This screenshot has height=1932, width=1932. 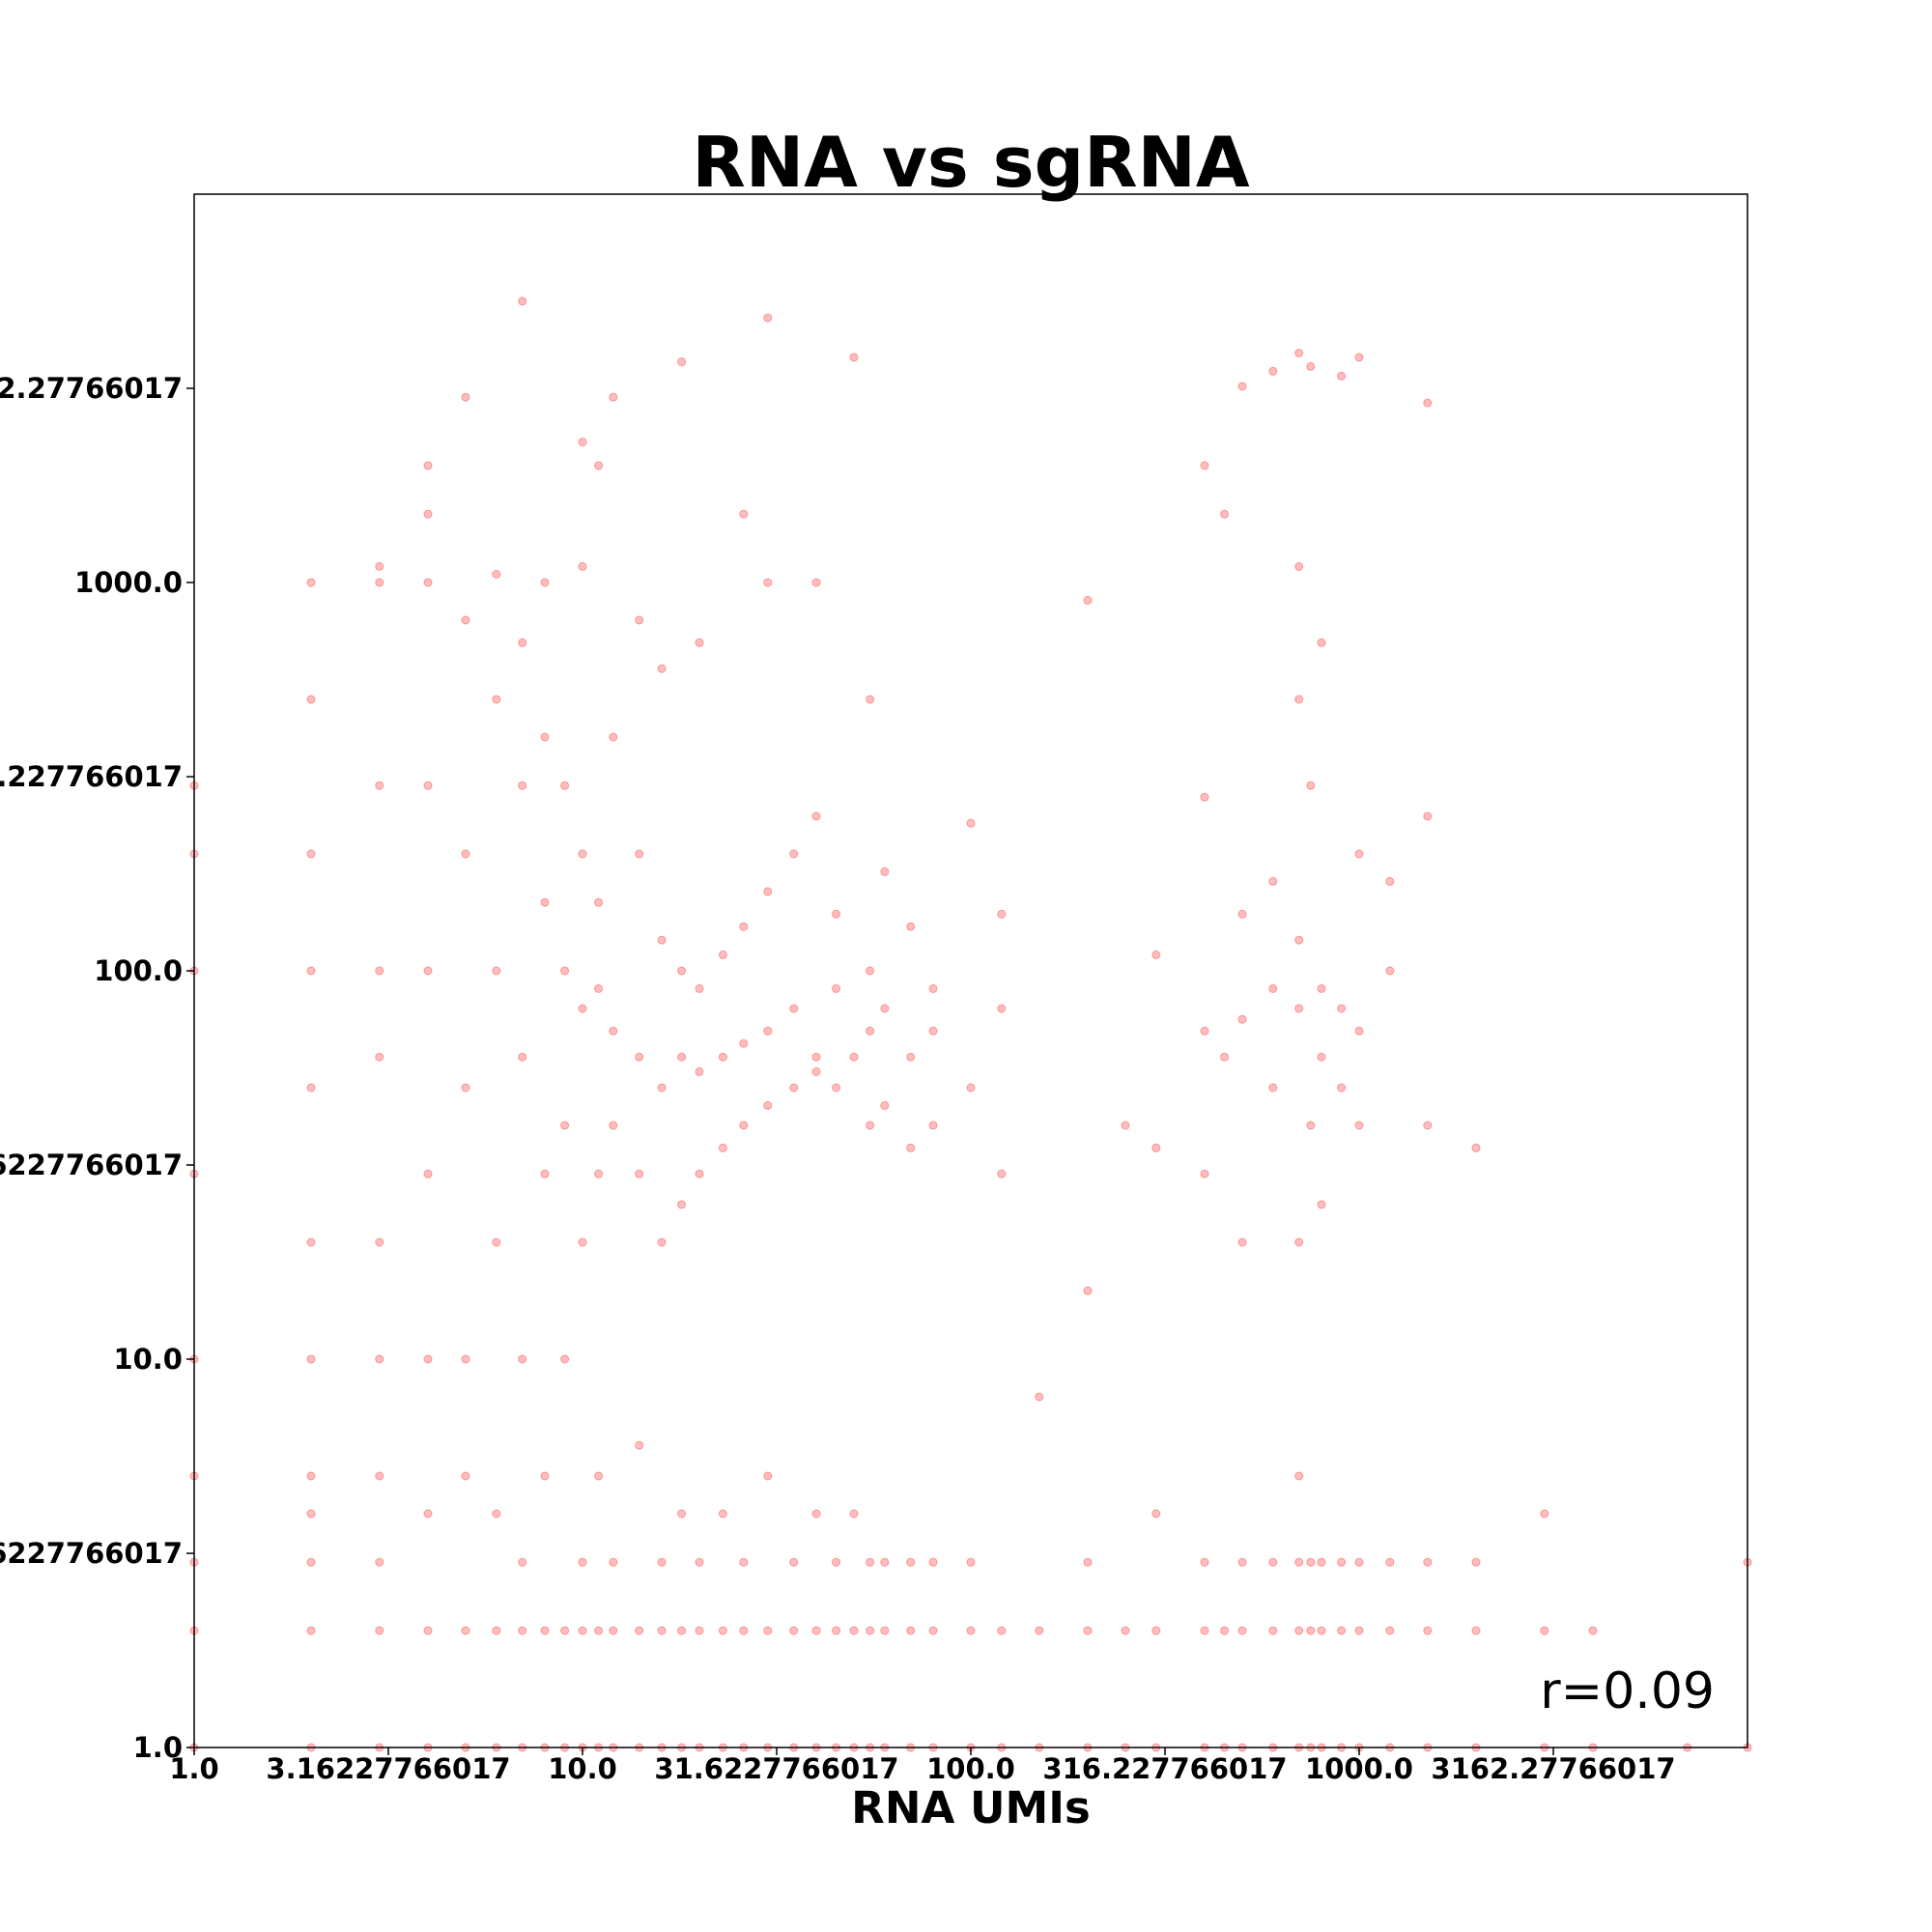 What do you see at coordinates (91, 388) in the screenshot?
I see `y-tick-label: 3162.27766017` at bounding box center [91, 388].